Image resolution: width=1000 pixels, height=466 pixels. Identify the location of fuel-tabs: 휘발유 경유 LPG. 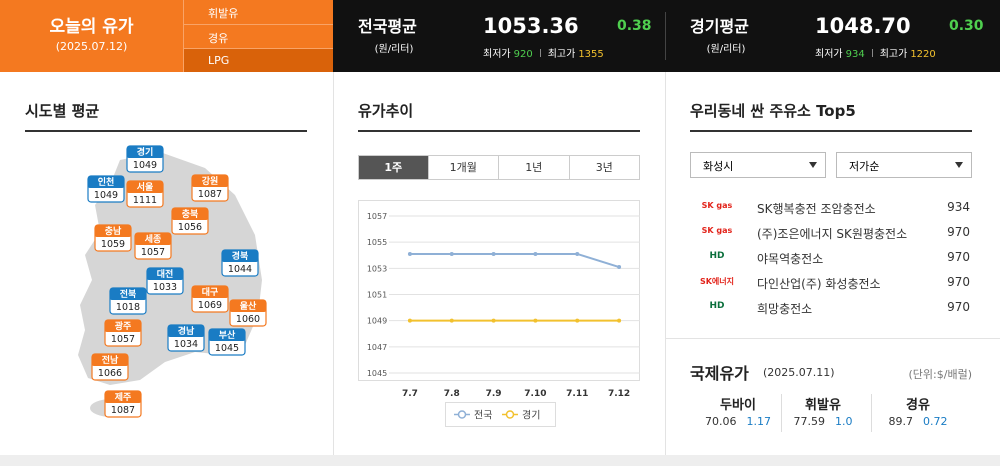
(258, 36).